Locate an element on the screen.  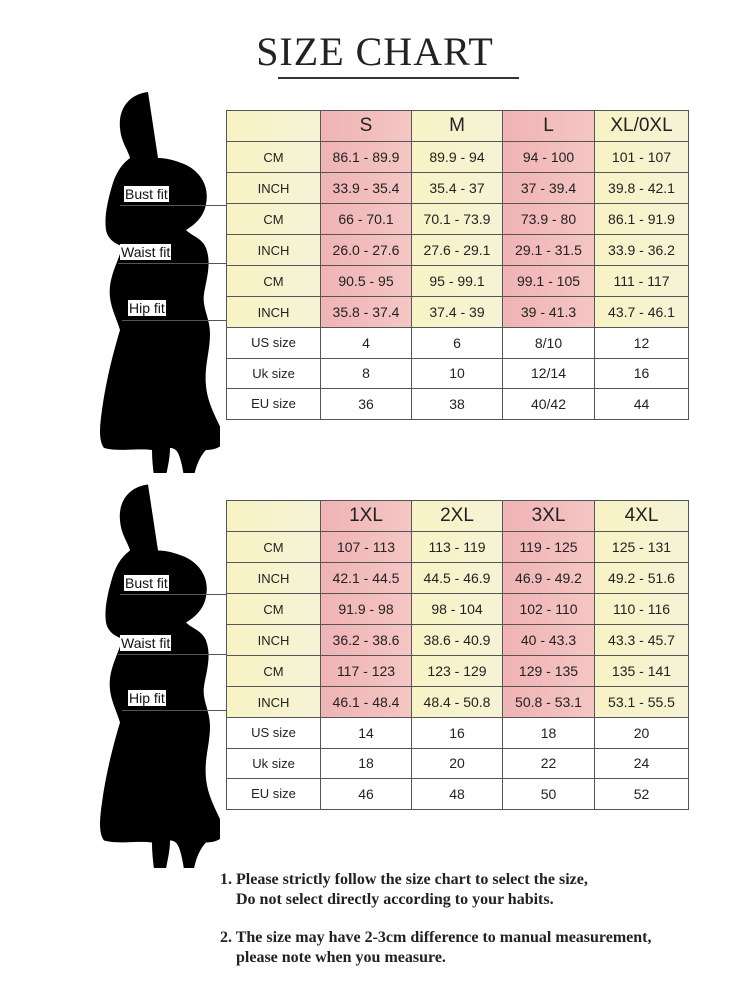
value-cell: 110 - 116 is located at coordinates (641, 609).